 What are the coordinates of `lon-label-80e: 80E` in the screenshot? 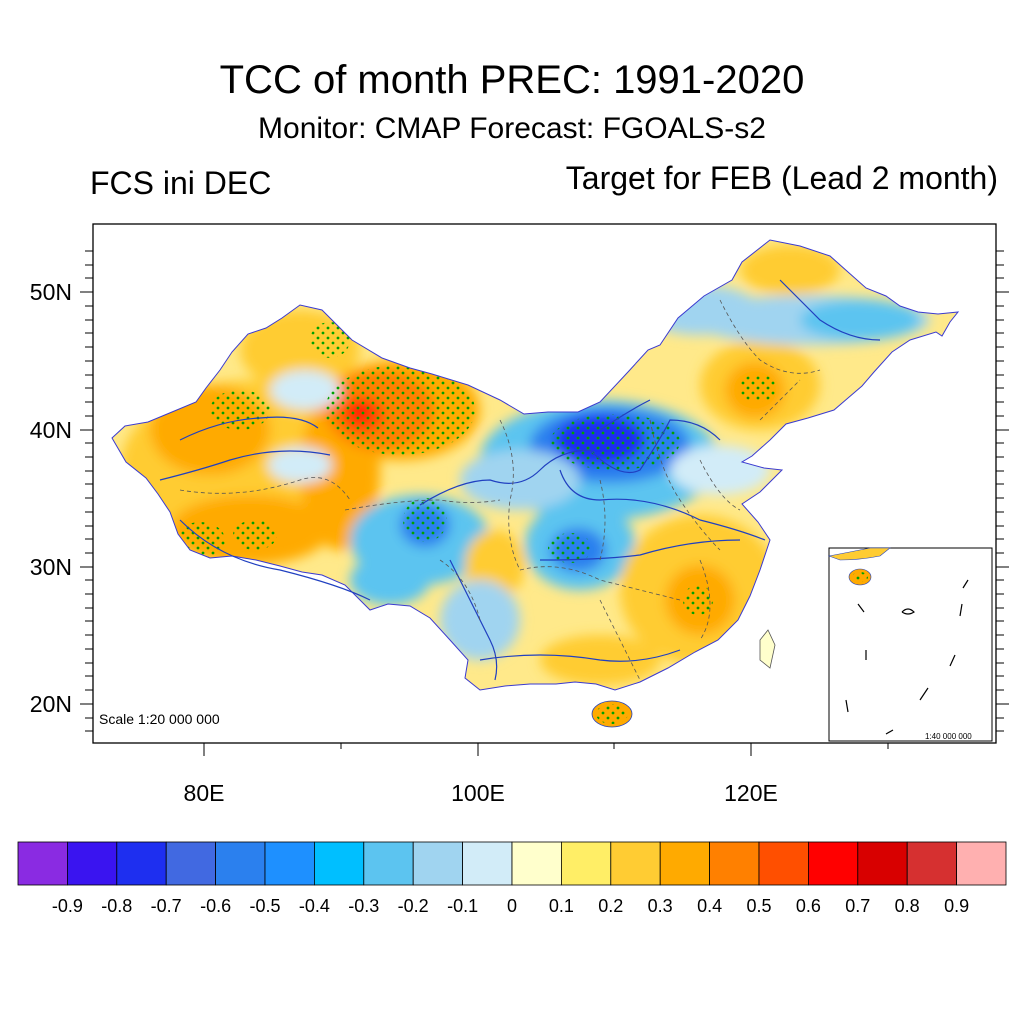 It's located at (204, 793).